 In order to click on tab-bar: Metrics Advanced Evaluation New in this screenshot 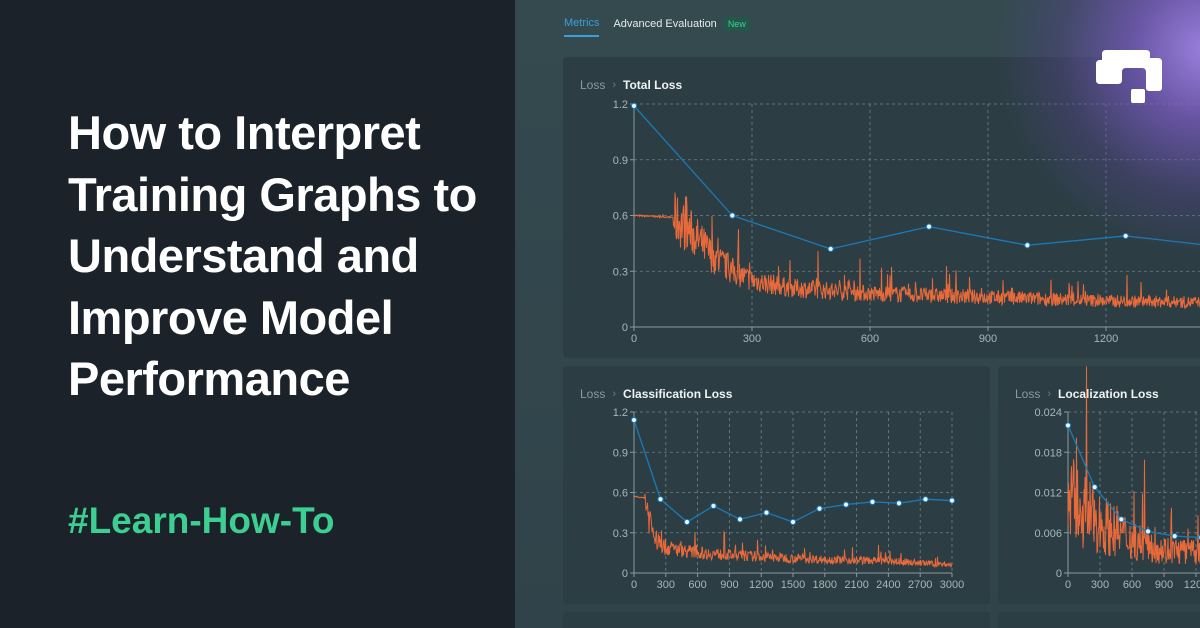, I will do `click(657, 27)`.